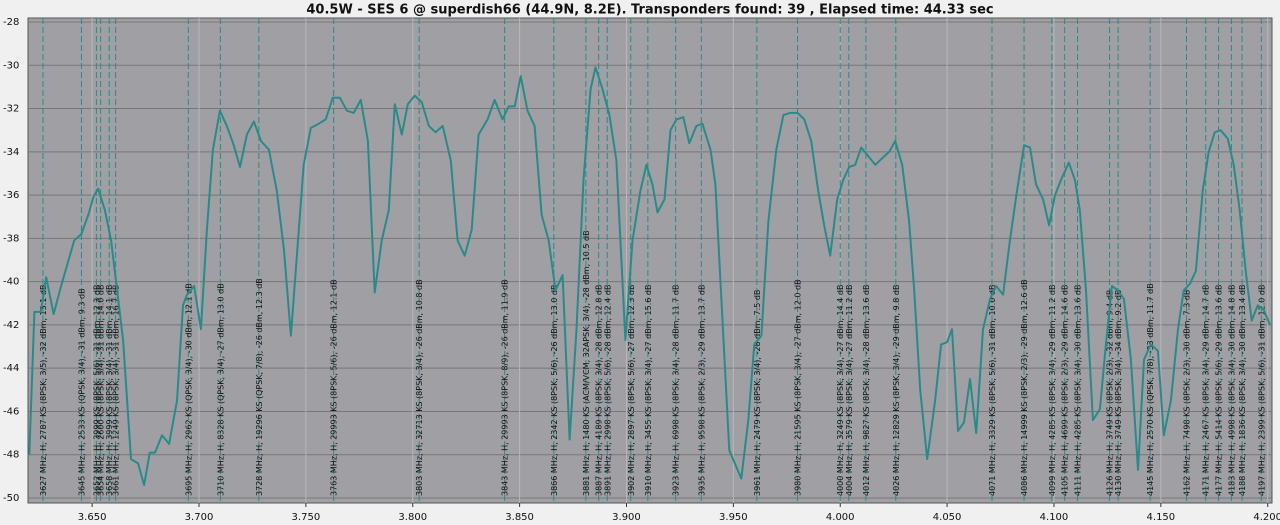  What do you see at coordinates (11, 411) in the screenshot?
I see `y-tick-label: -46` at bounding box center [11, 411].